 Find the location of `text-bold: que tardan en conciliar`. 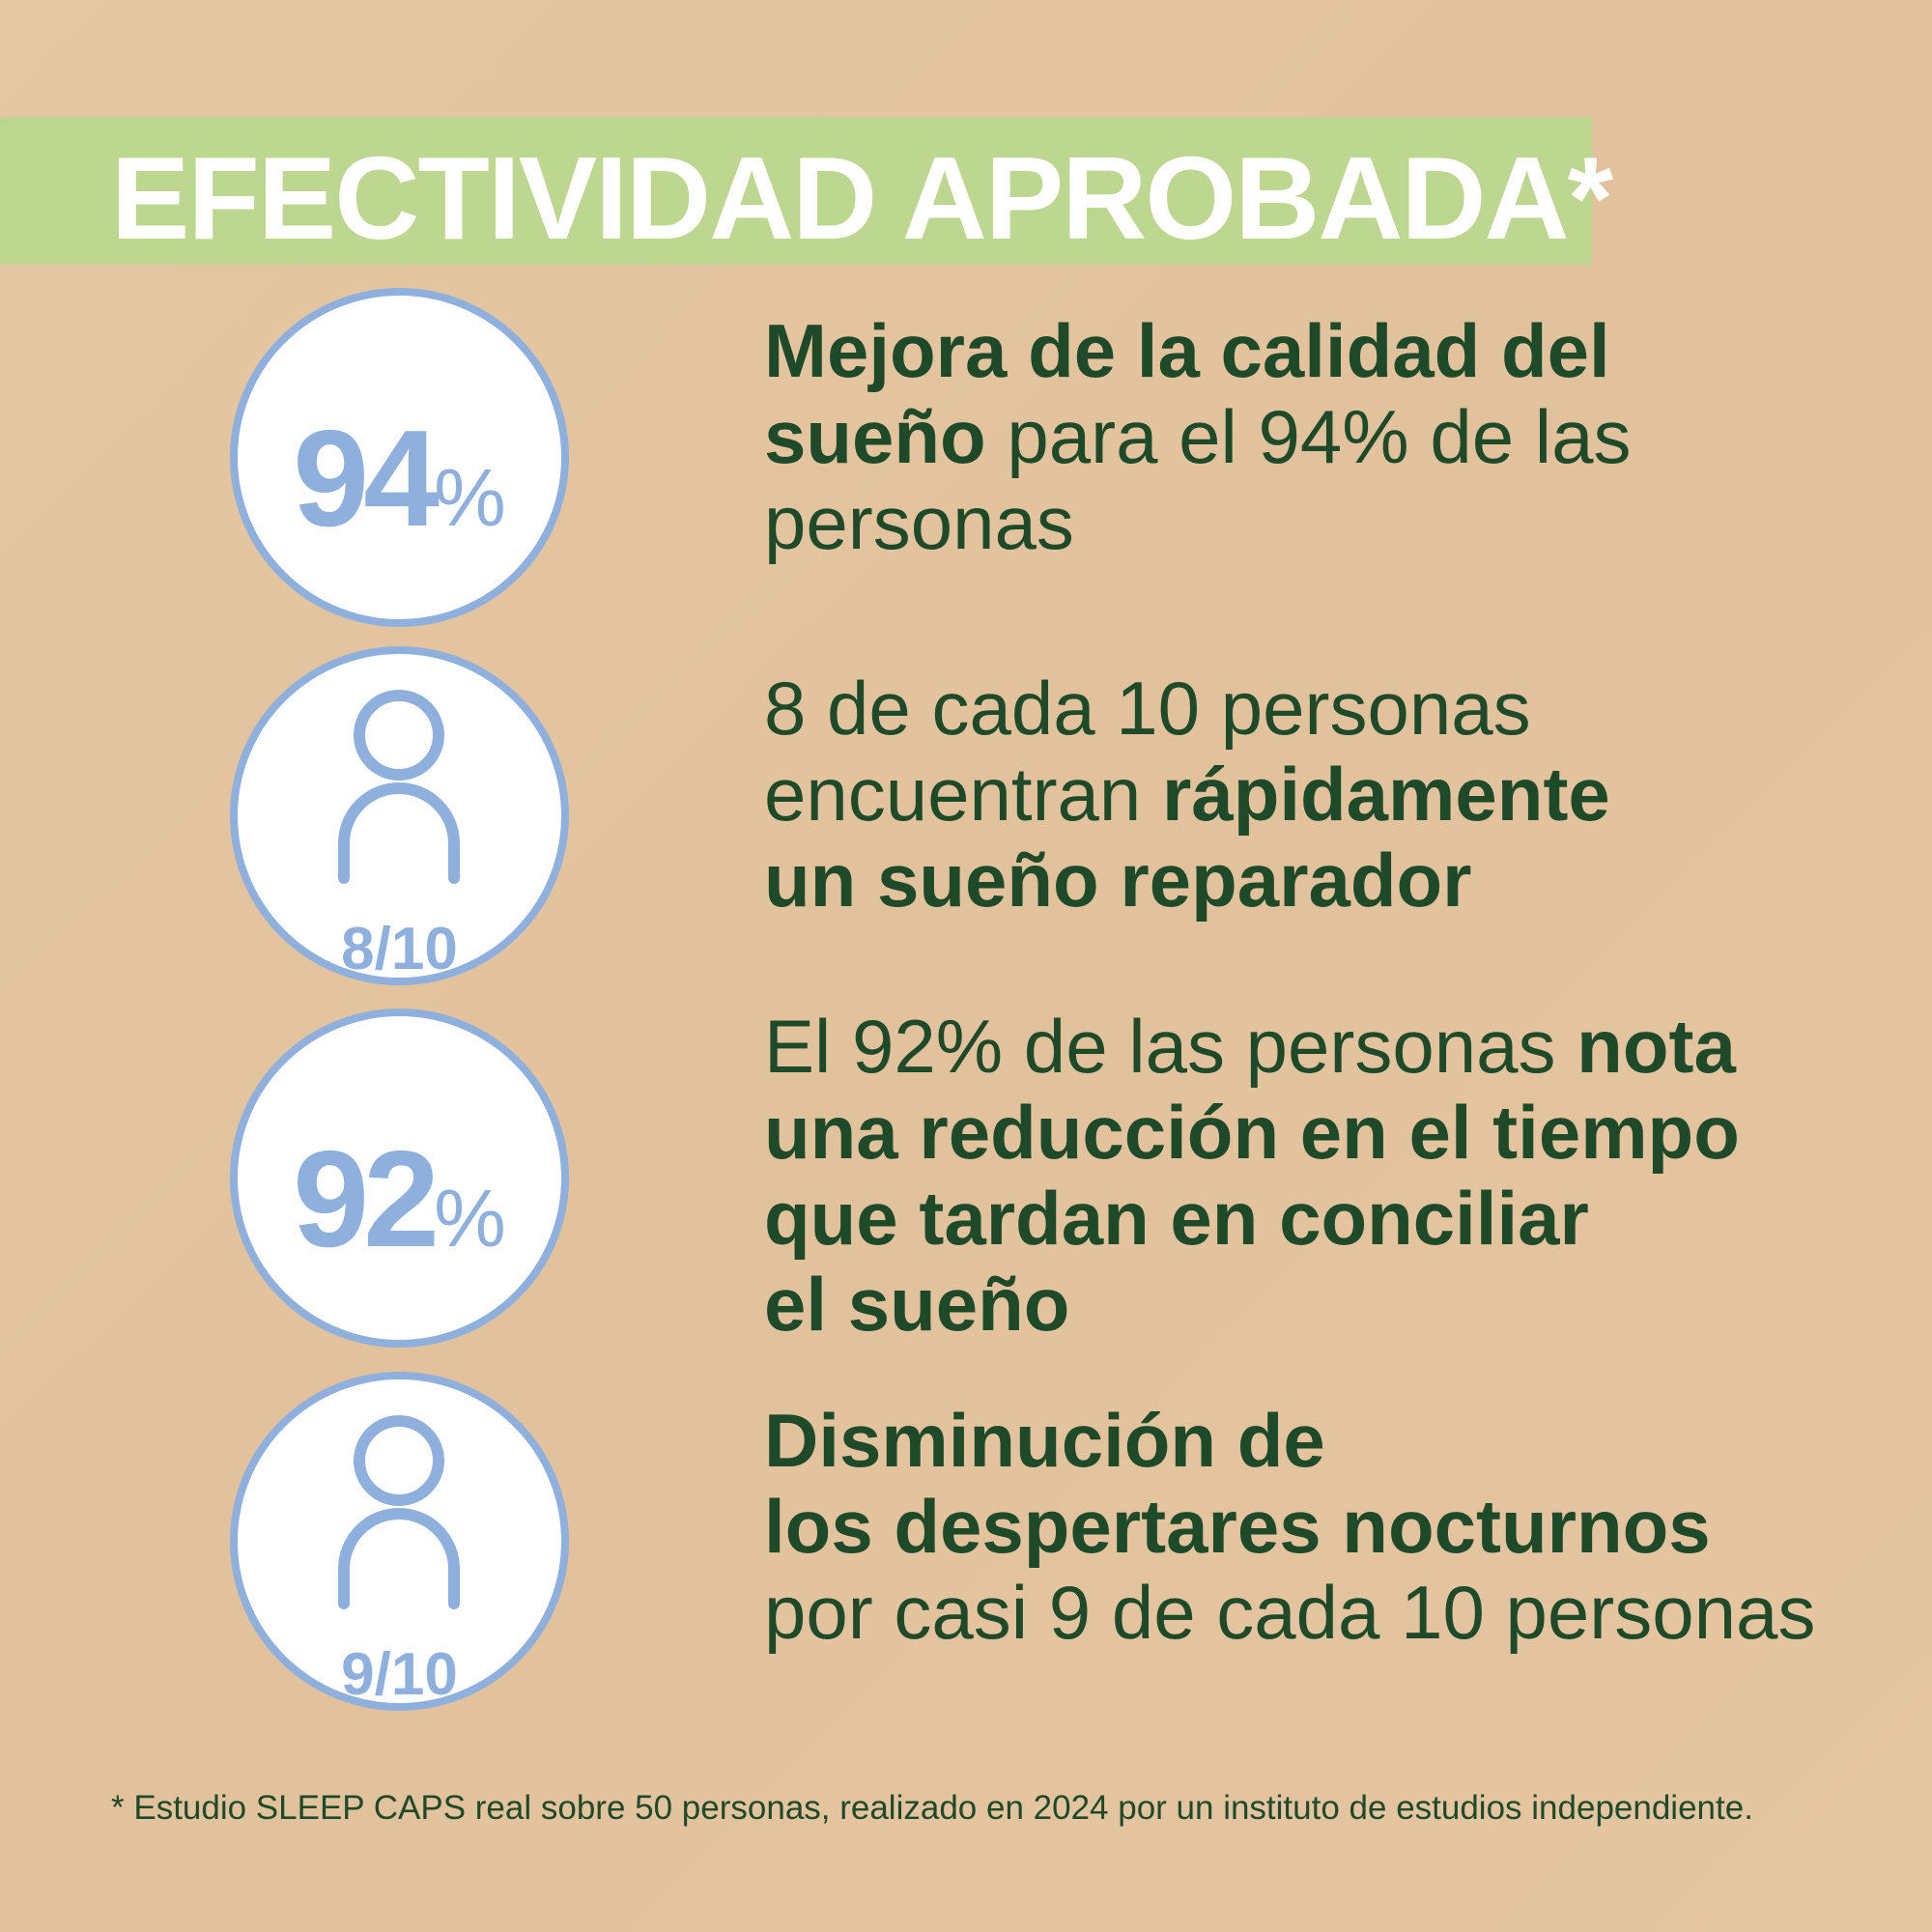

text-bold: que tardan en conciliar is located at coordinates (1176, 1218).